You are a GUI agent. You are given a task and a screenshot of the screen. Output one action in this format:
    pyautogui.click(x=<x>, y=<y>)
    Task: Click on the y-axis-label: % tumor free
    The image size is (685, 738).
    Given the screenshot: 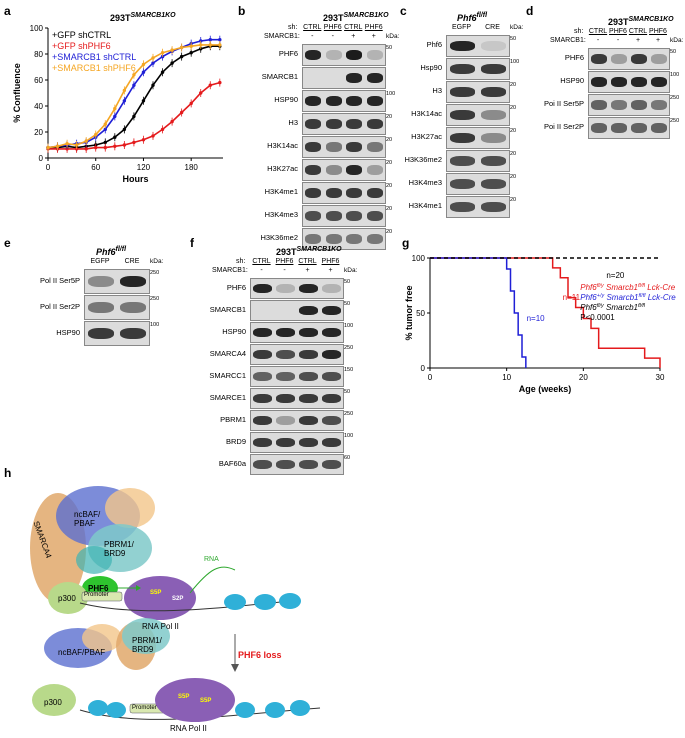 What is the action you would take?
    pyautogui.click(x=409, y=312)
    